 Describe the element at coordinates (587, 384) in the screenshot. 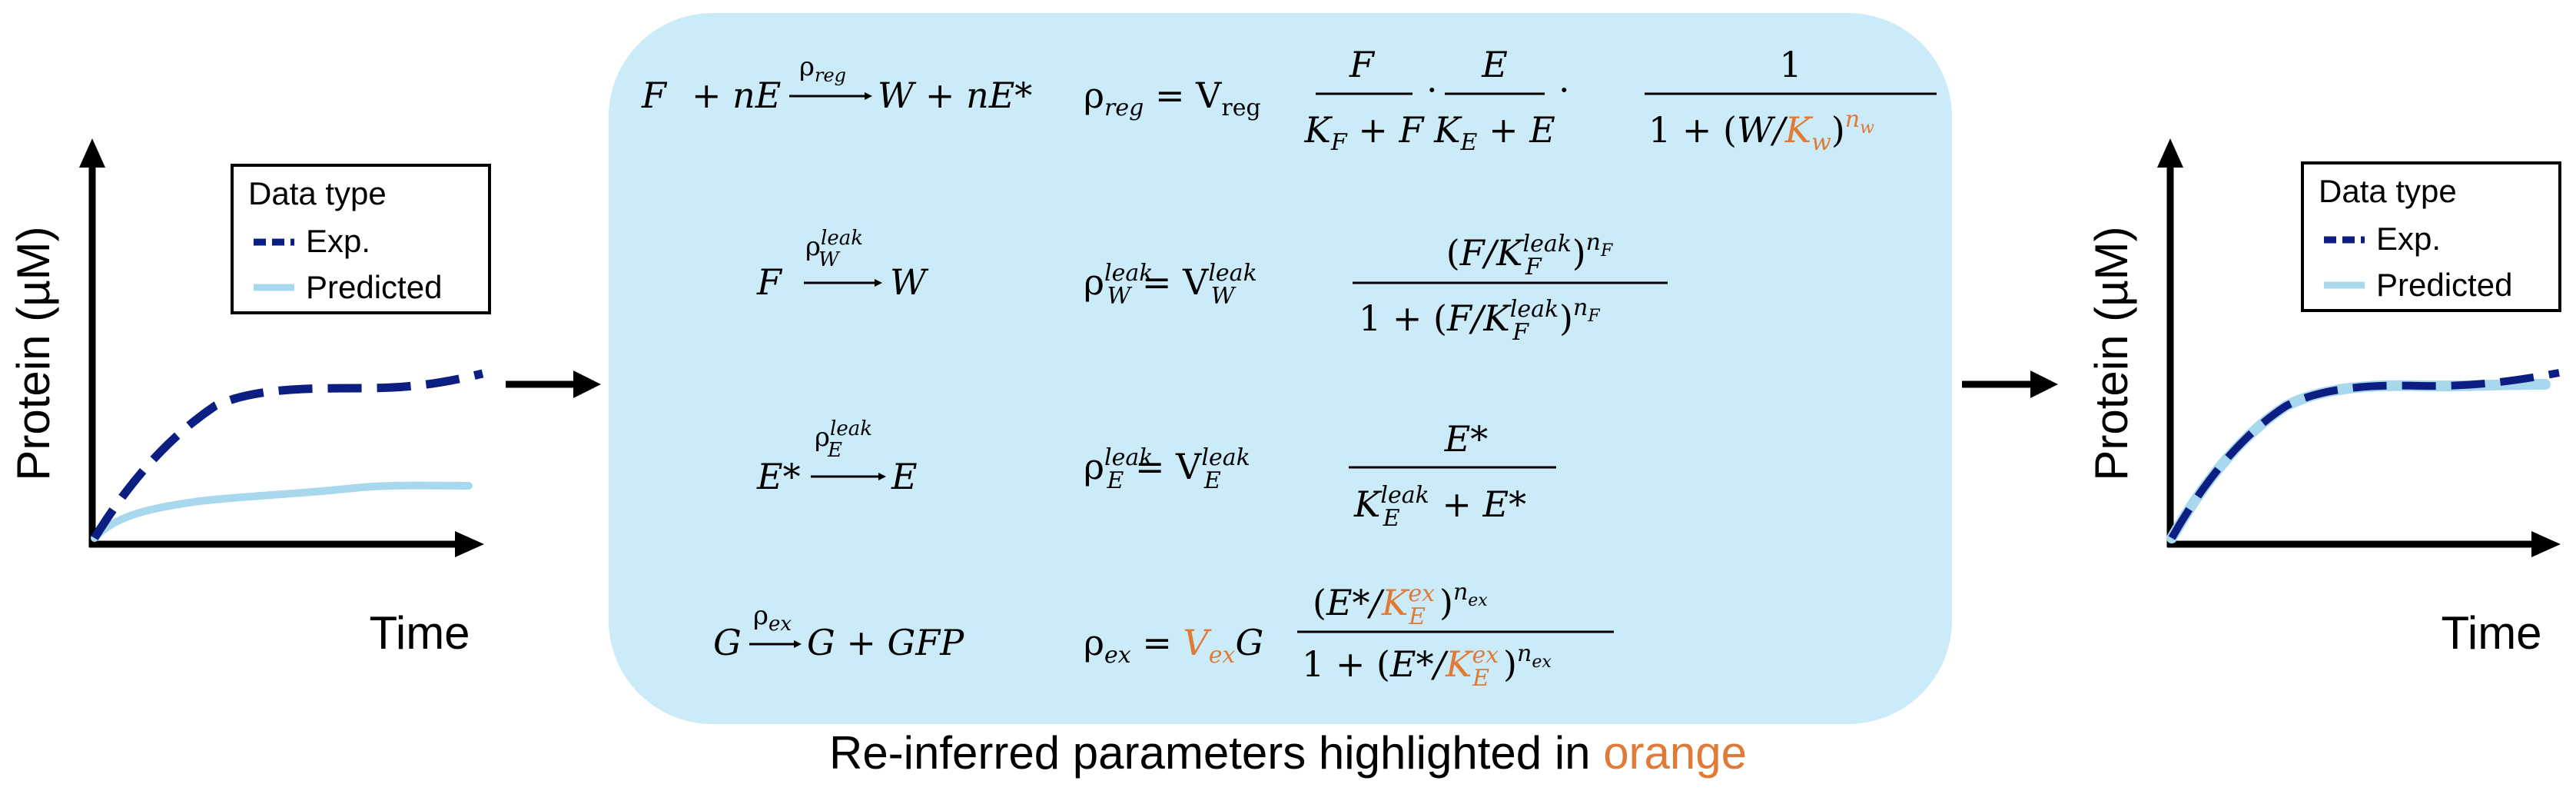

I see `left-to-panel-arrowhead` at that location.